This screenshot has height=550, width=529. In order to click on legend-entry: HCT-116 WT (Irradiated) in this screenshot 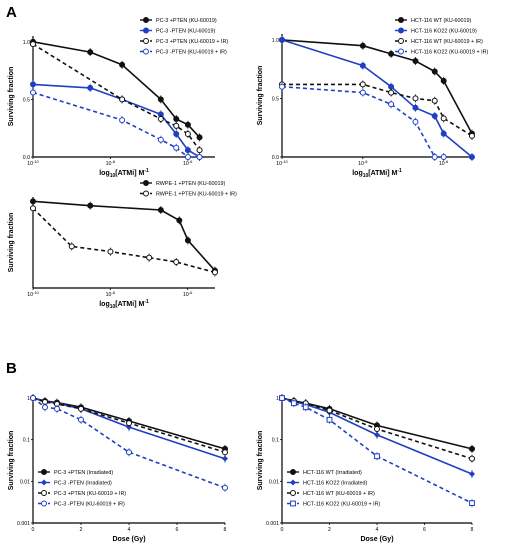, I will do `click(332, 473)`.